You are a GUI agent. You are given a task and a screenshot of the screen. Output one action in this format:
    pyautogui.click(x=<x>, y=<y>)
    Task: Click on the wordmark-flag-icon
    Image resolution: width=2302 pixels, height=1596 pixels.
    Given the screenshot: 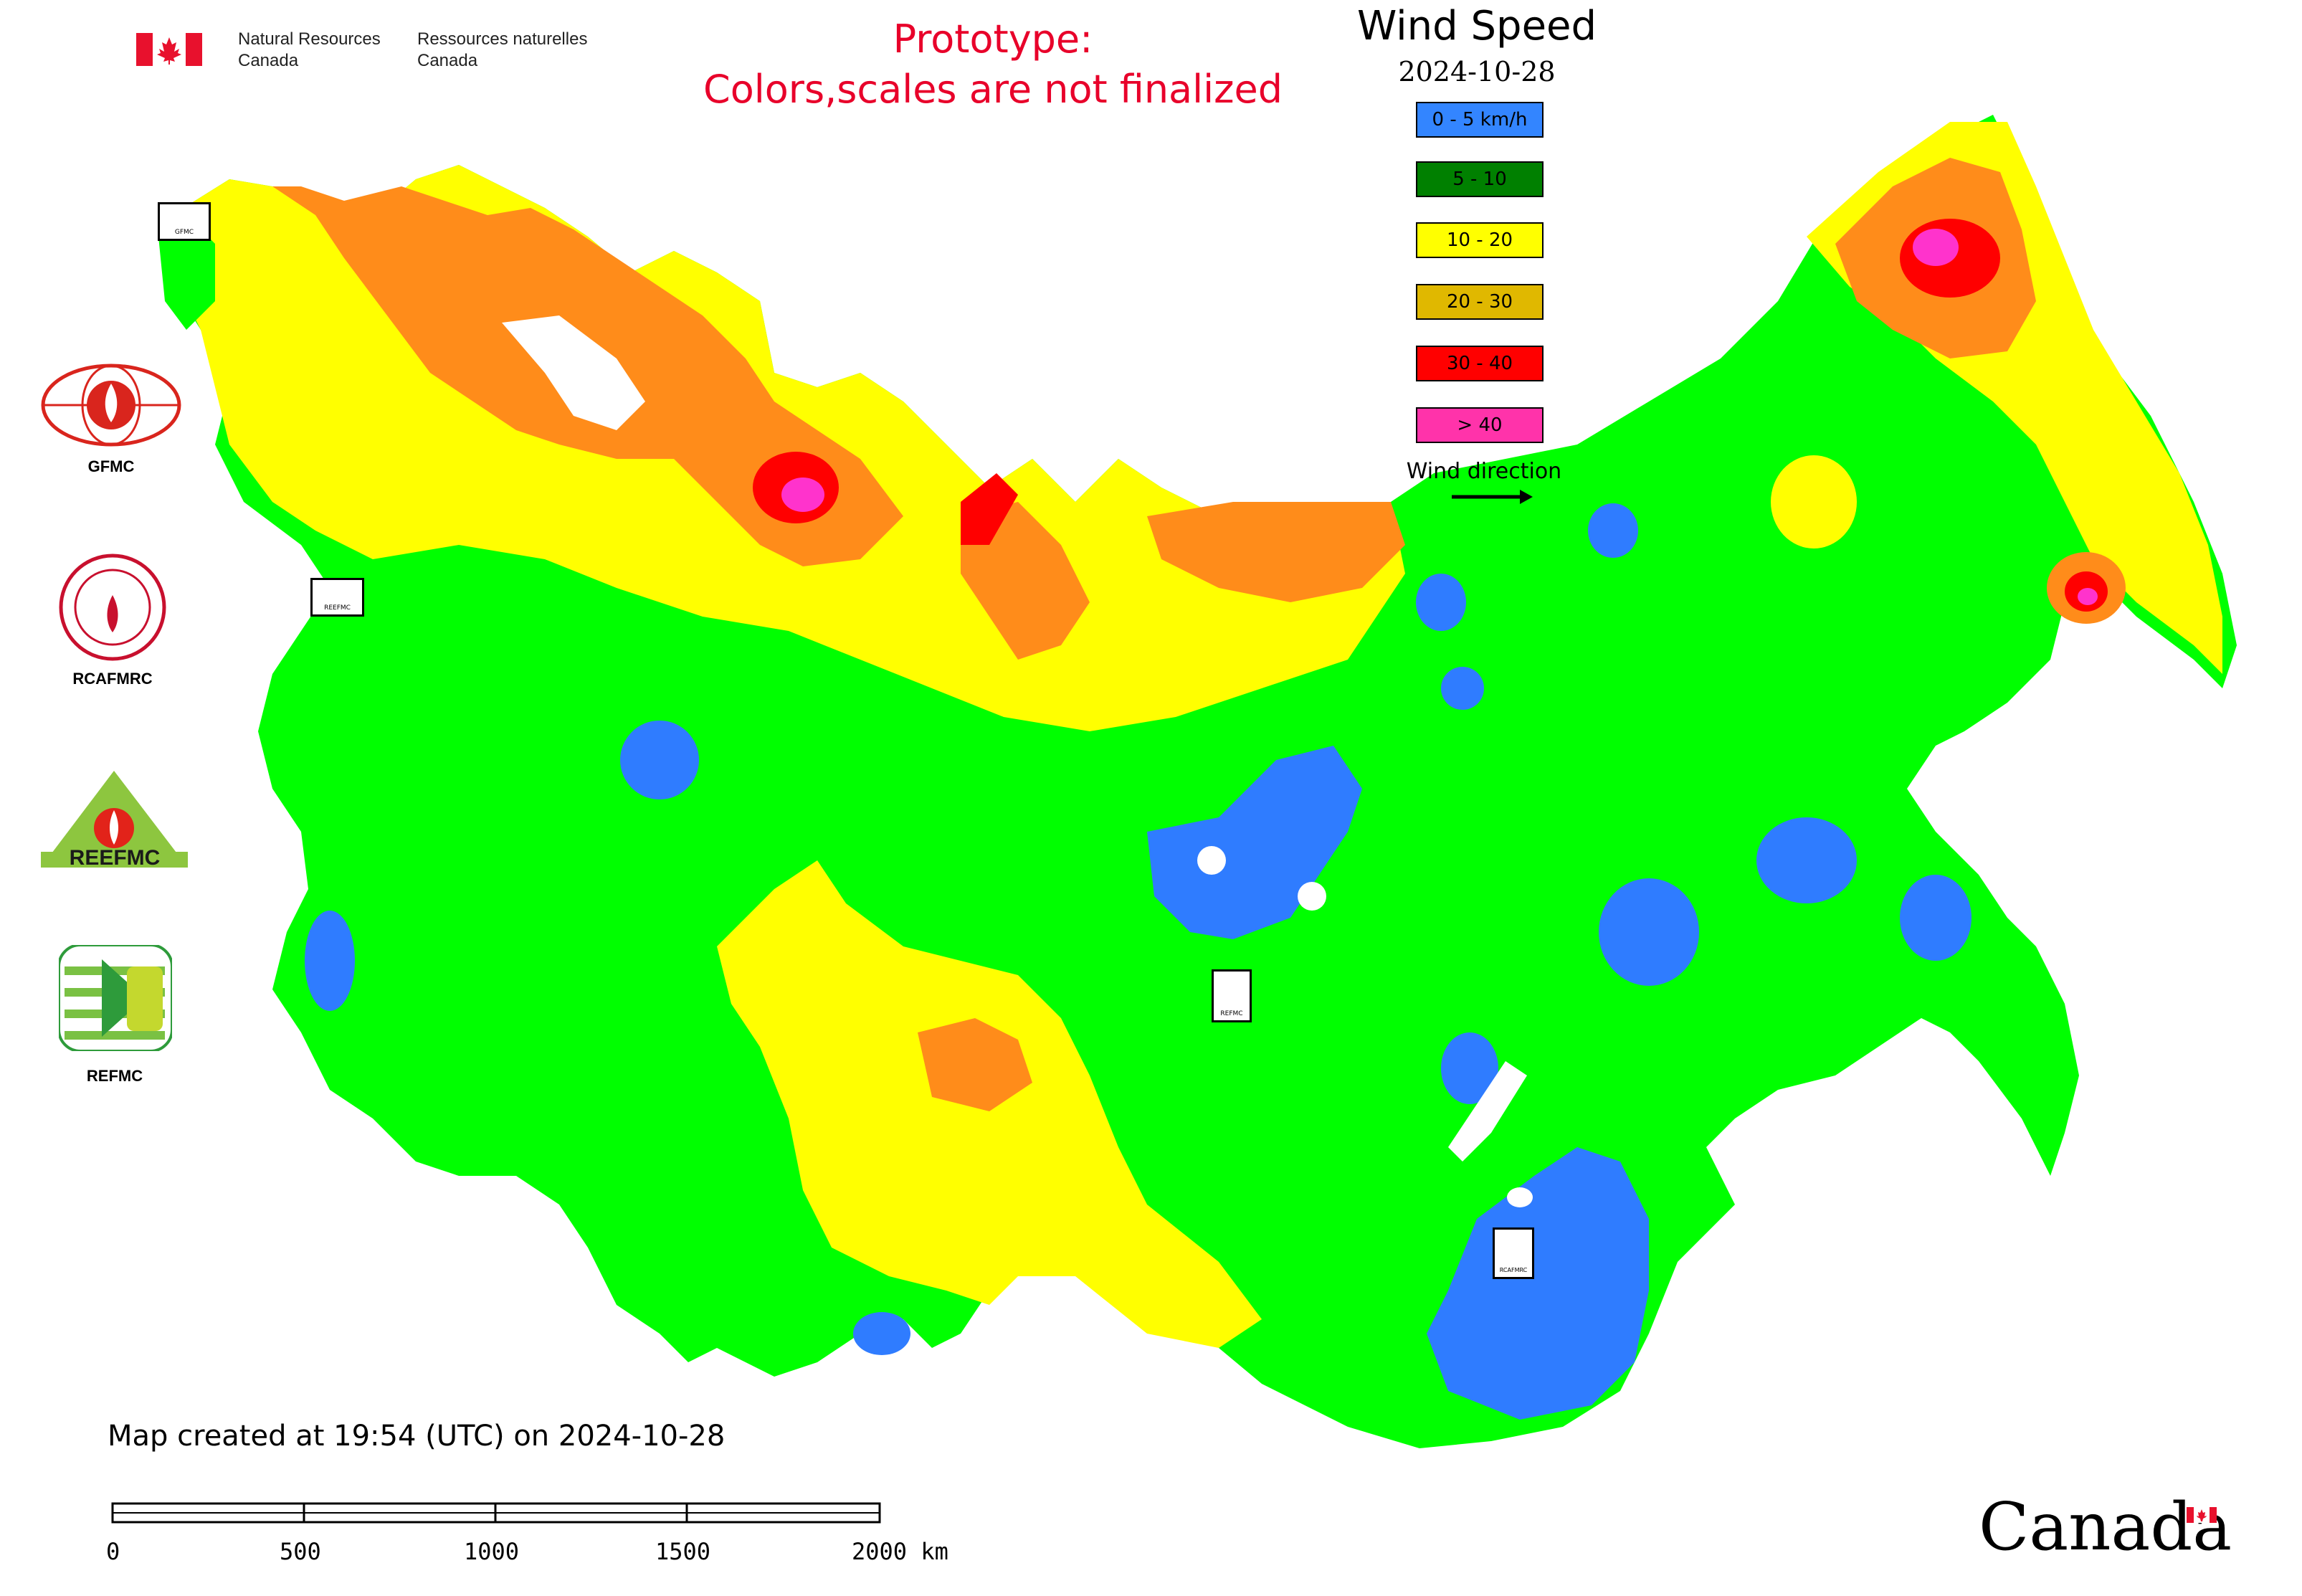 What is the action you would take?
    pyautogui.click(x=2202, y=1515)
    